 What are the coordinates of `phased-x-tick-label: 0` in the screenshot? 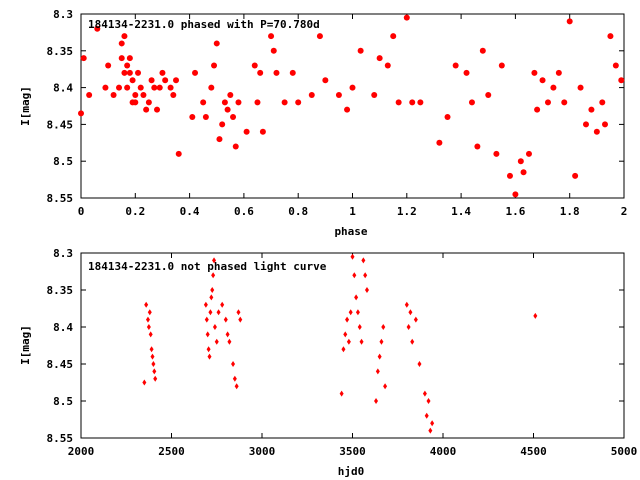 It's located at (81, 211).